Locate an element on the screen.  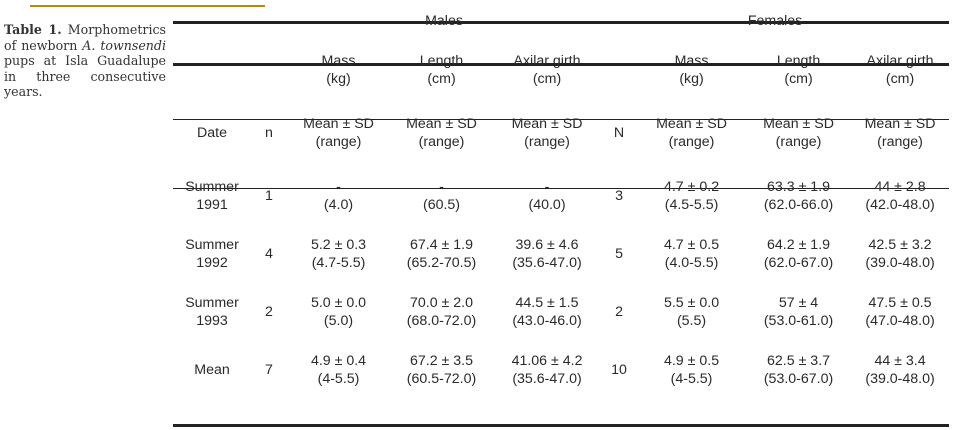
n-males-header: n is located at coordinates (269, 132).